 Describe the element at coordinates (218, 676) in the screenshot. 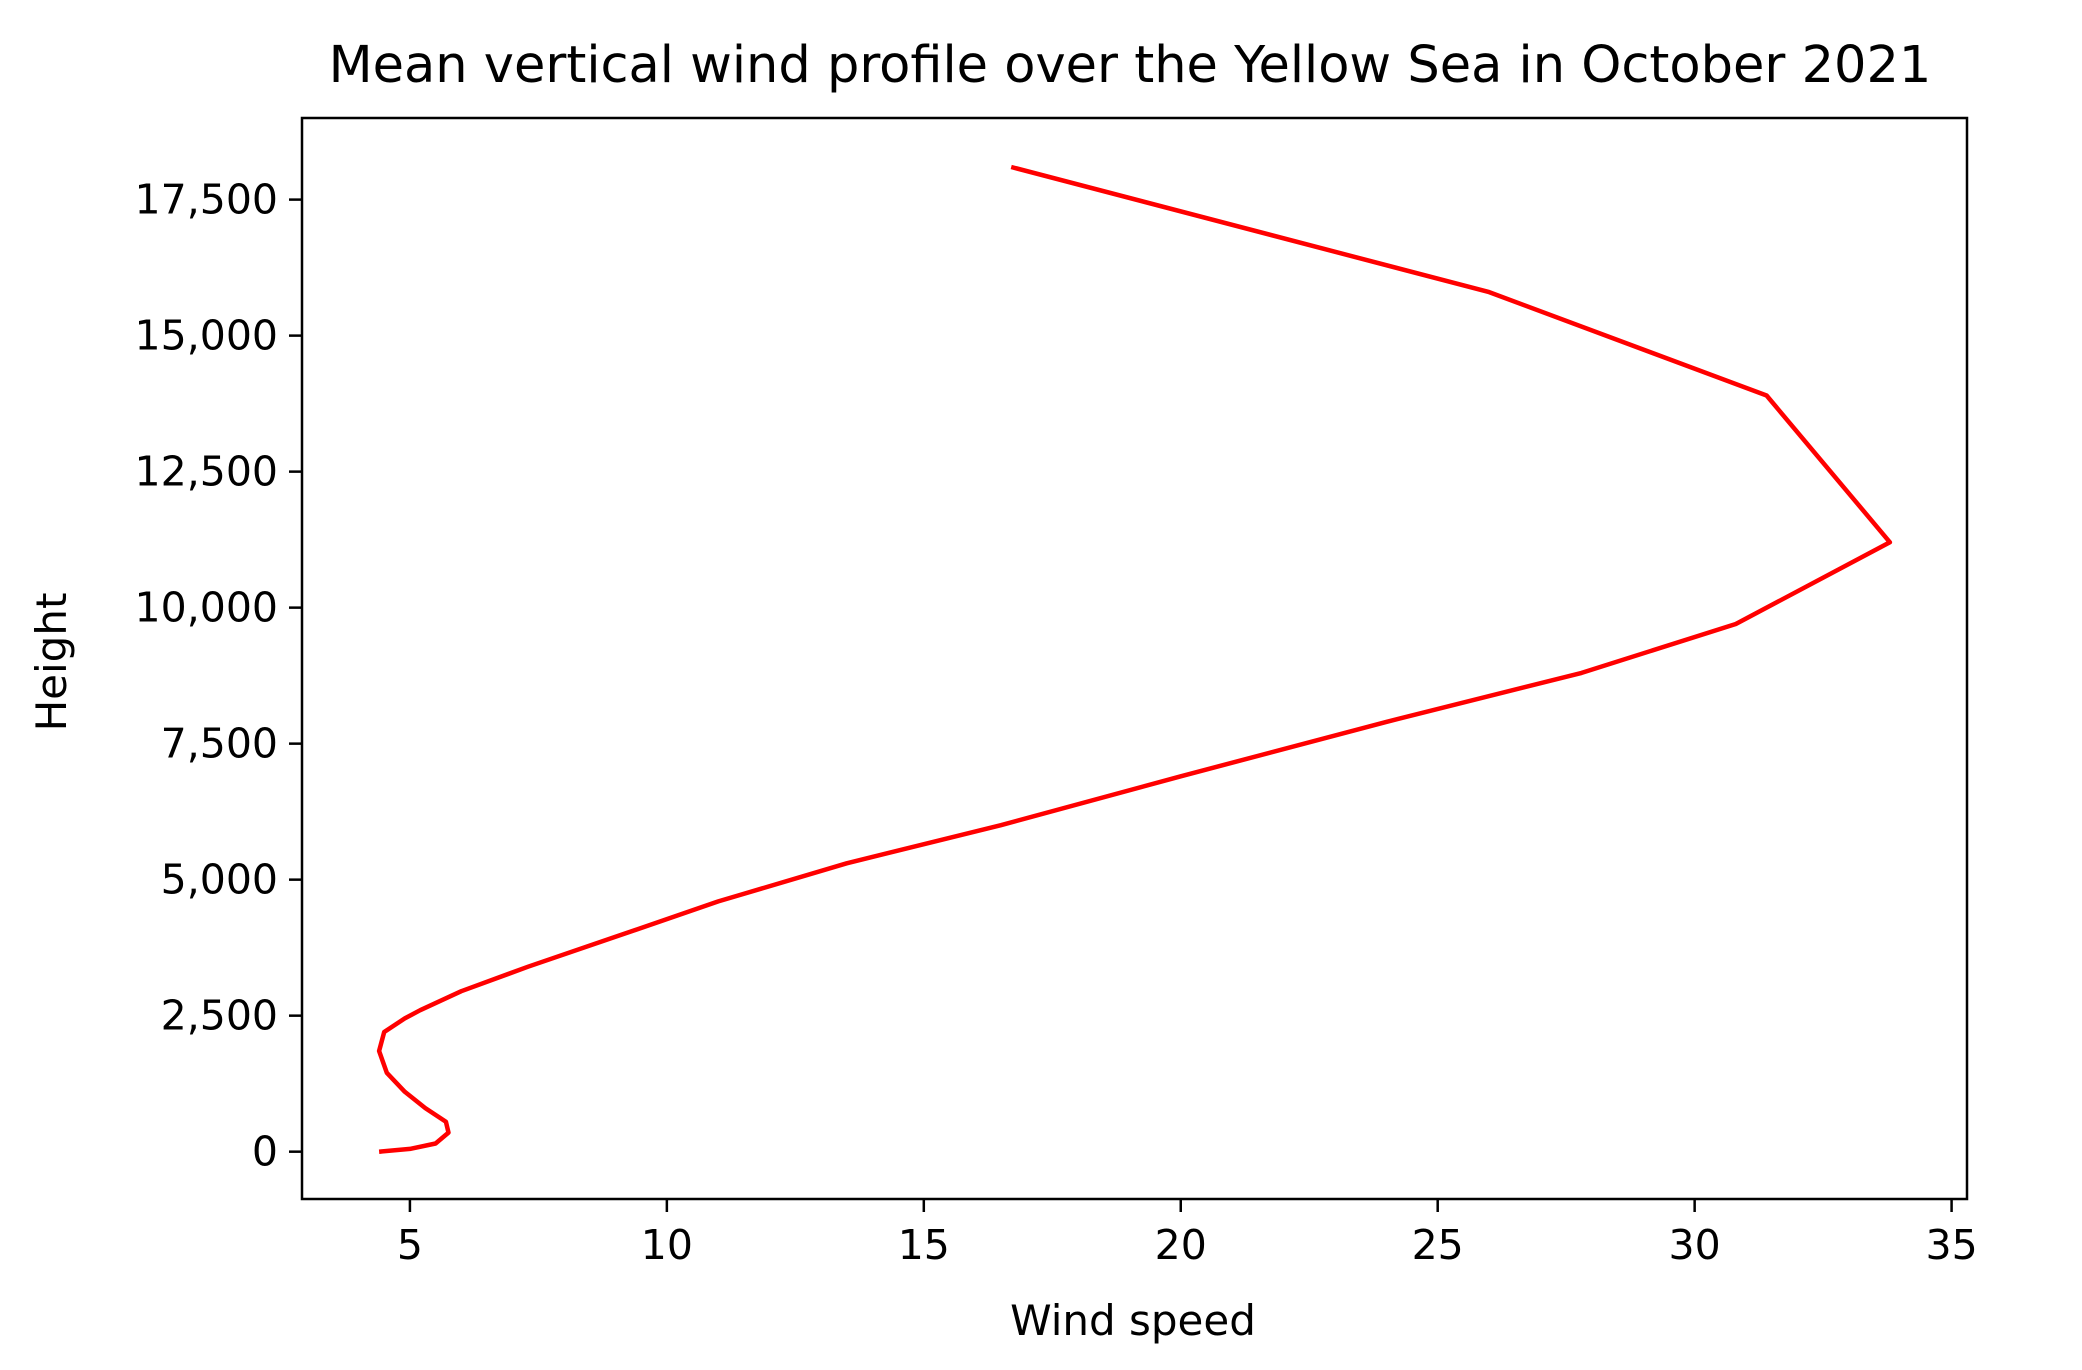

I see `y-axis-ticks: 0 2,500 5,000 7,500 10,000 12,500 15,000 17,500` at that location.